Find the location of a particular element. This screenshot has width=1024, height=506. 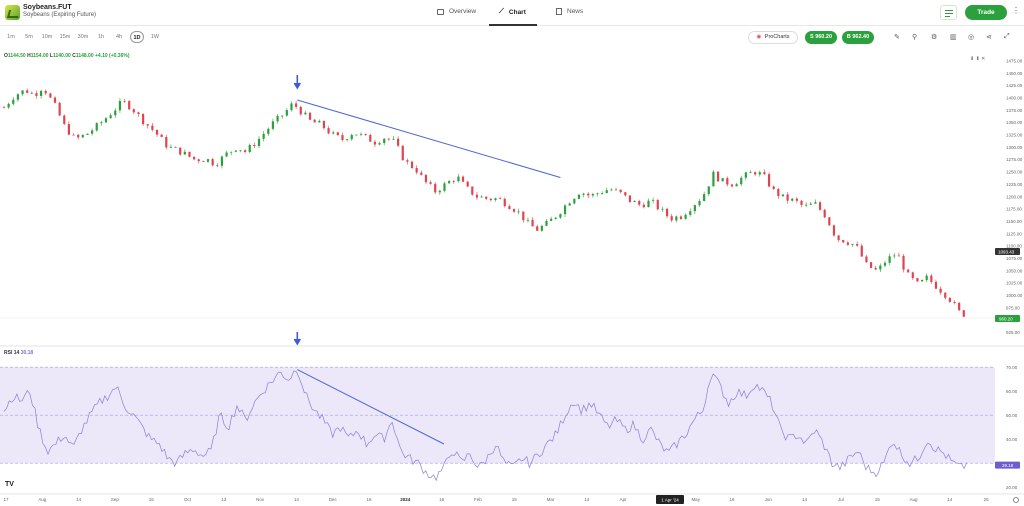

draw-icon: ✎ is located at coordinates (897, 37).